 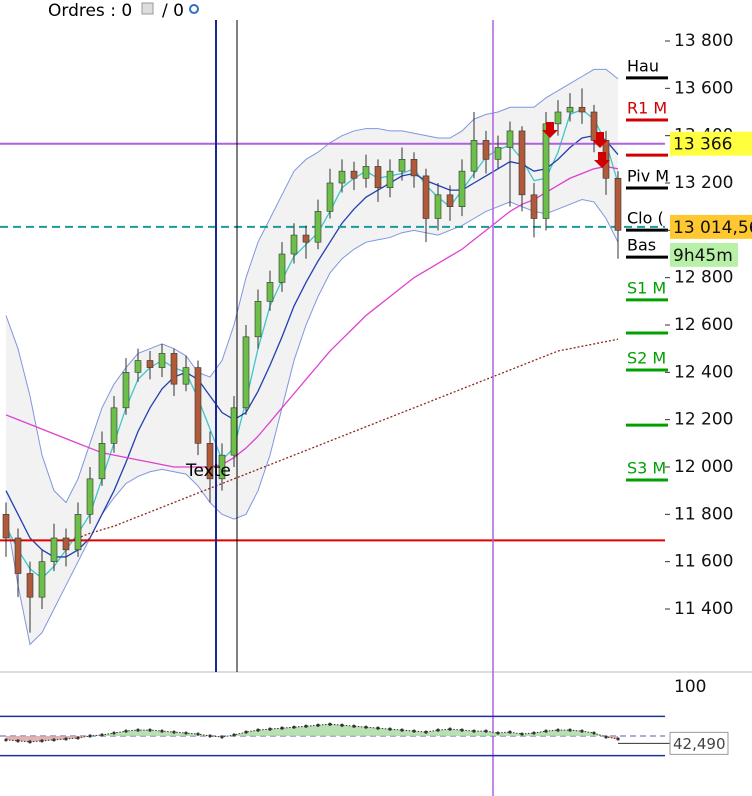 What do you see at coordinates (90, 11) in the screenshot?
I see `orders-label: Ordres : 0` at bounding box center [90, 11].